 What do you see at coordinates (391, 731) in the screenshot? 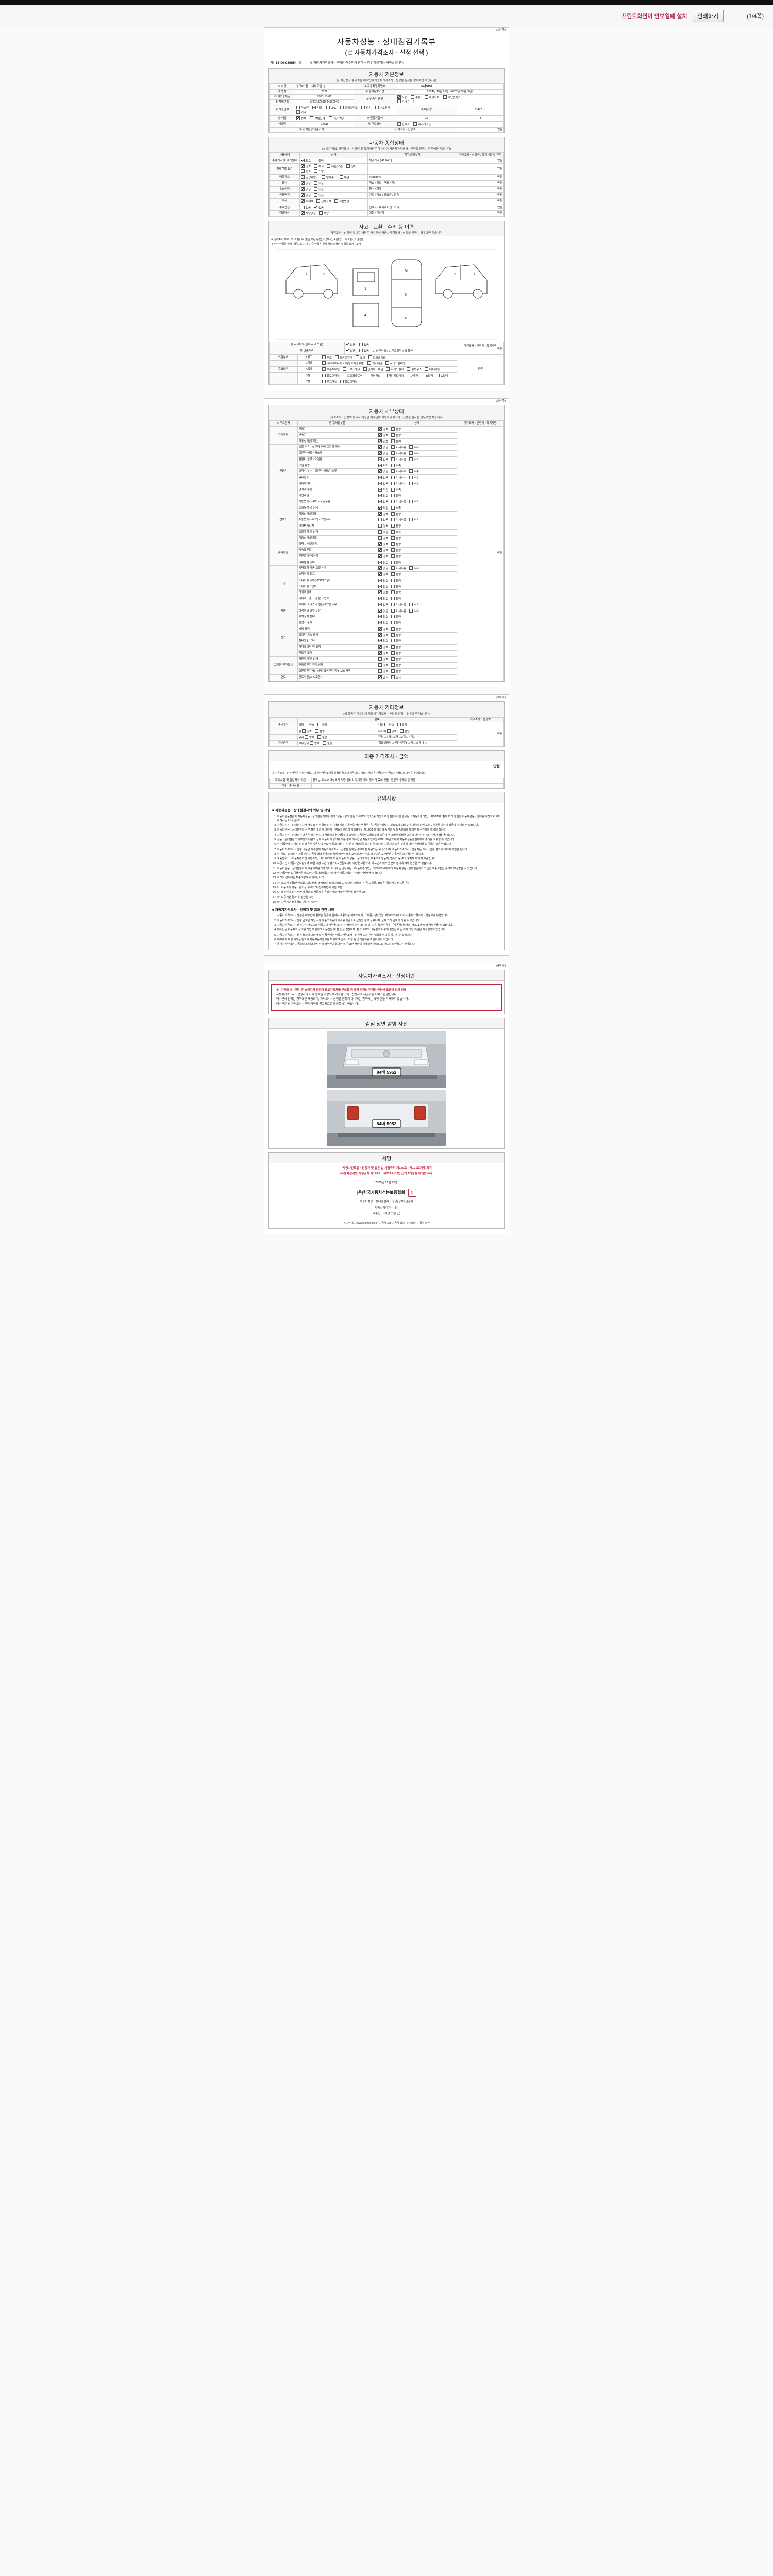
I see `other-b-1-opt-0: 양호` at bounding box center [391, 731].